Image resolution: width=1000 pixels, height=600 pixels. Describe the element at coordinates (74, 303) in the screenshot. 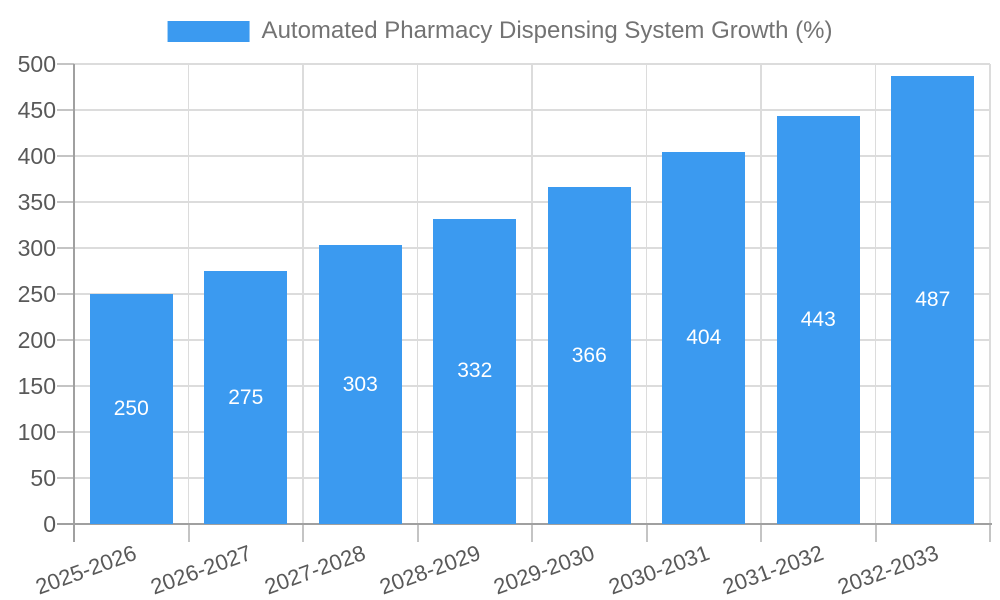

I see `y-axis-line` at that location.